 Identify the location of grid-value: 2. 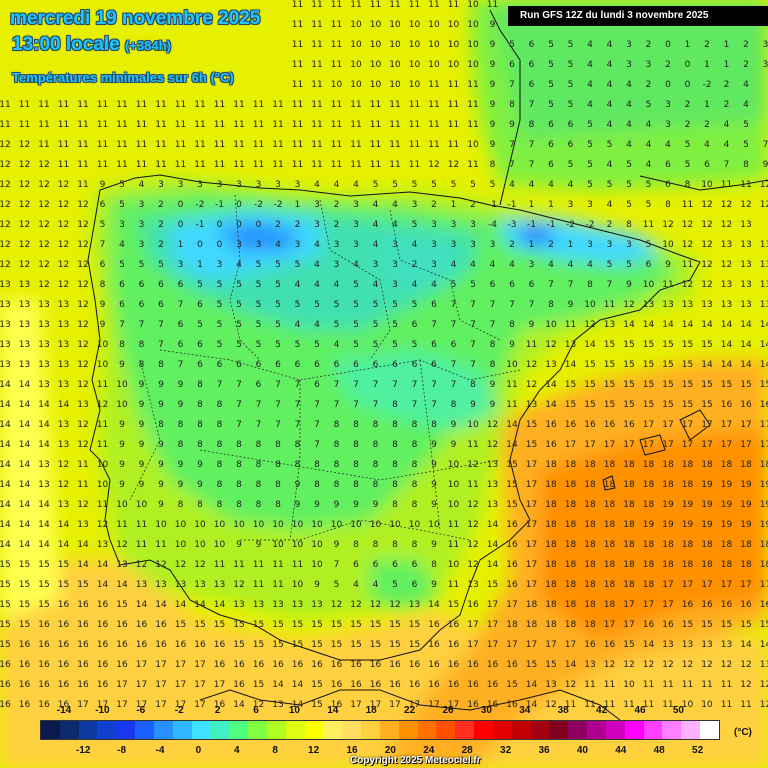
(434, 205).